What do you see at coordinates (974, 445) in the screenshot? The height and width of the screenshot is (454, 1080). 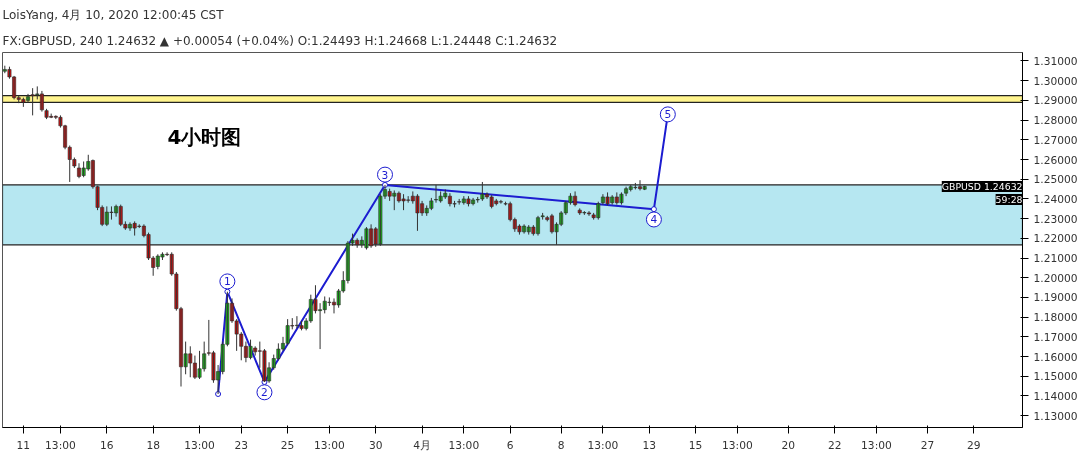 I see `x-tick-label: 29` at bounding box center [974, 445].